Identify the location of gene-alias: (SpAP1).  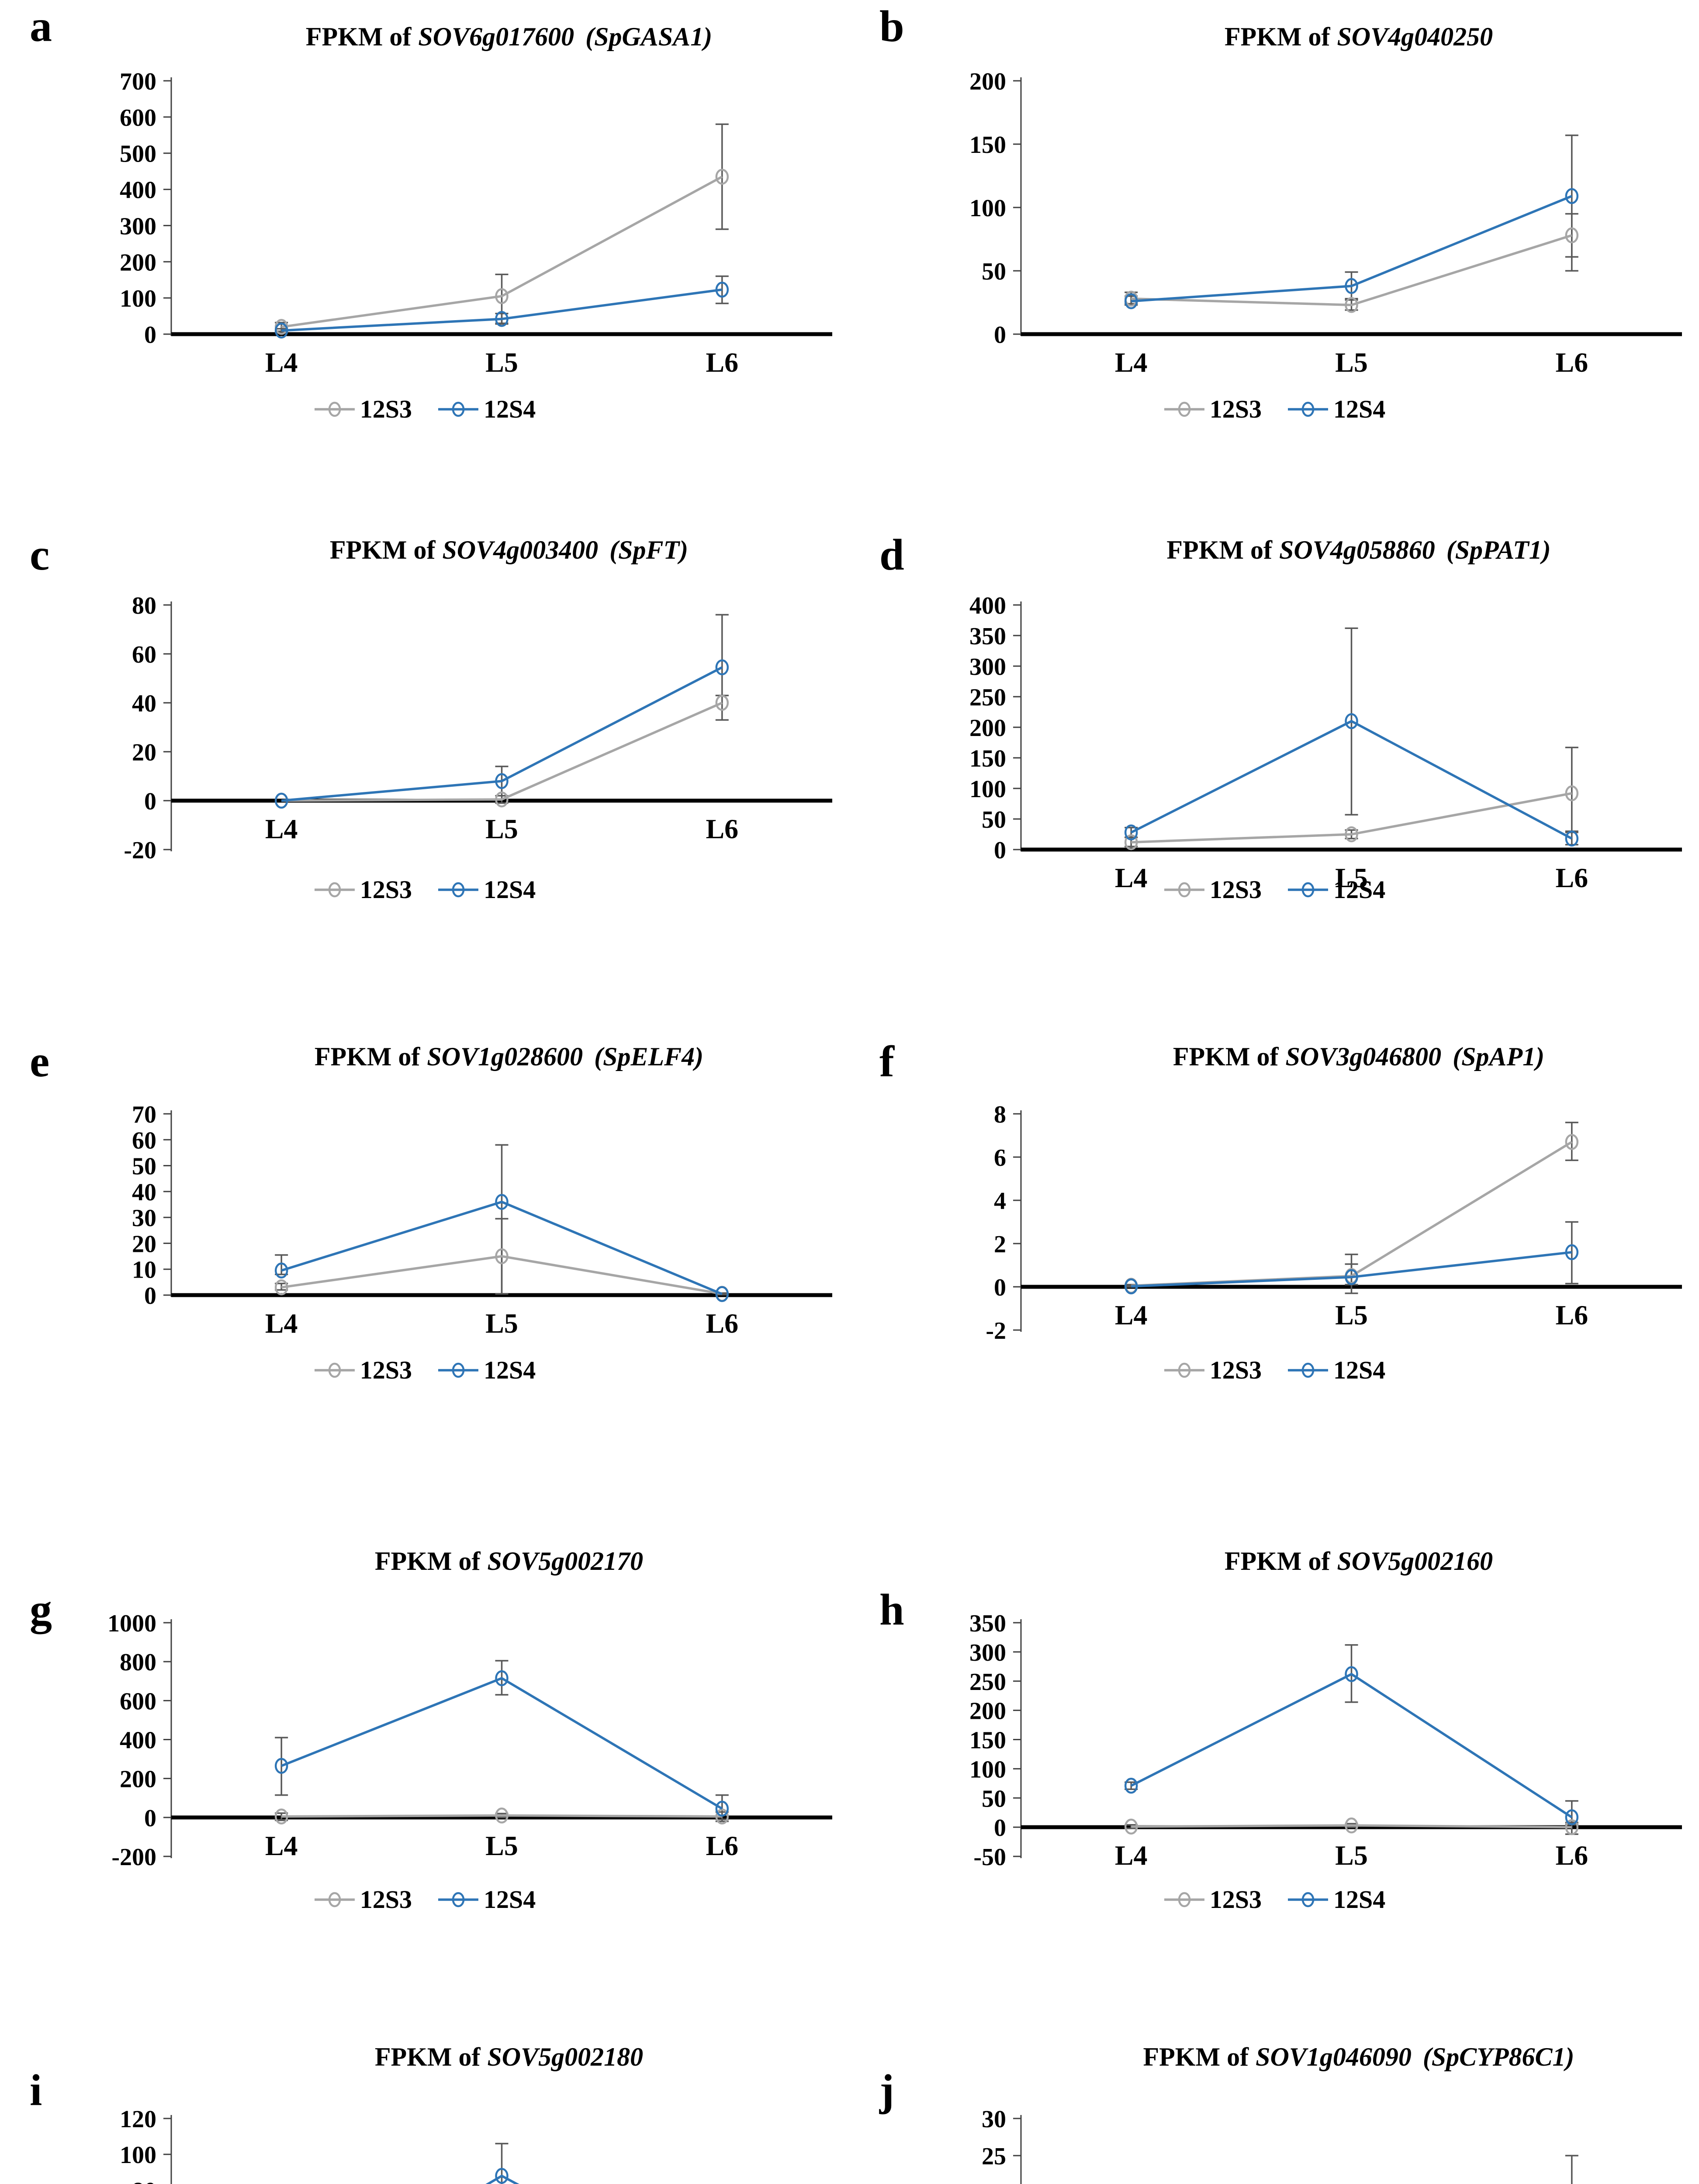
(1499, 1056).